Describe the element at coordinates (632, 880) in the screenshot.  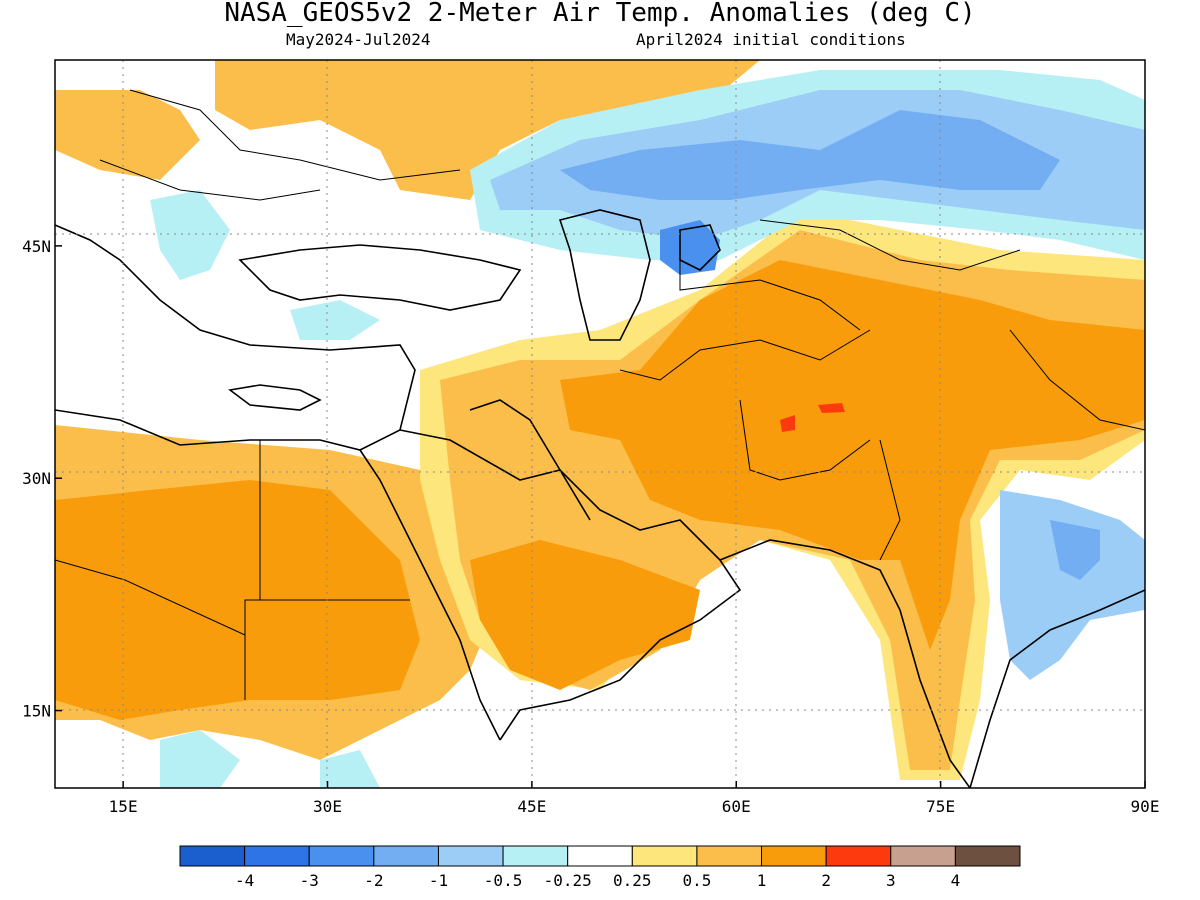
I see `colorbar-label: 0.25` at that location.